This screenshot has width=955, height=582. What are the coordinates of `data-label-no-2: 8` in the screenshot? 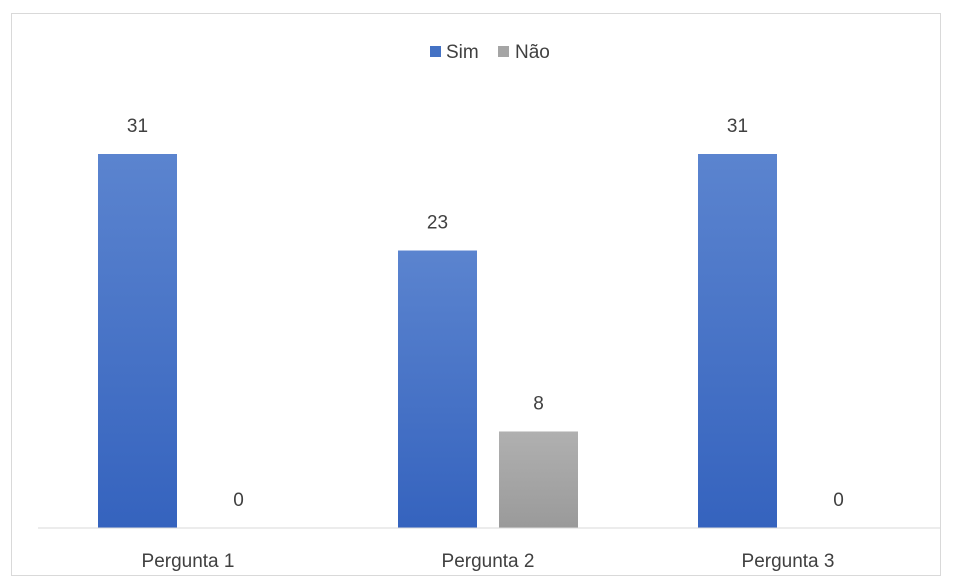 It's located at (538, 403).